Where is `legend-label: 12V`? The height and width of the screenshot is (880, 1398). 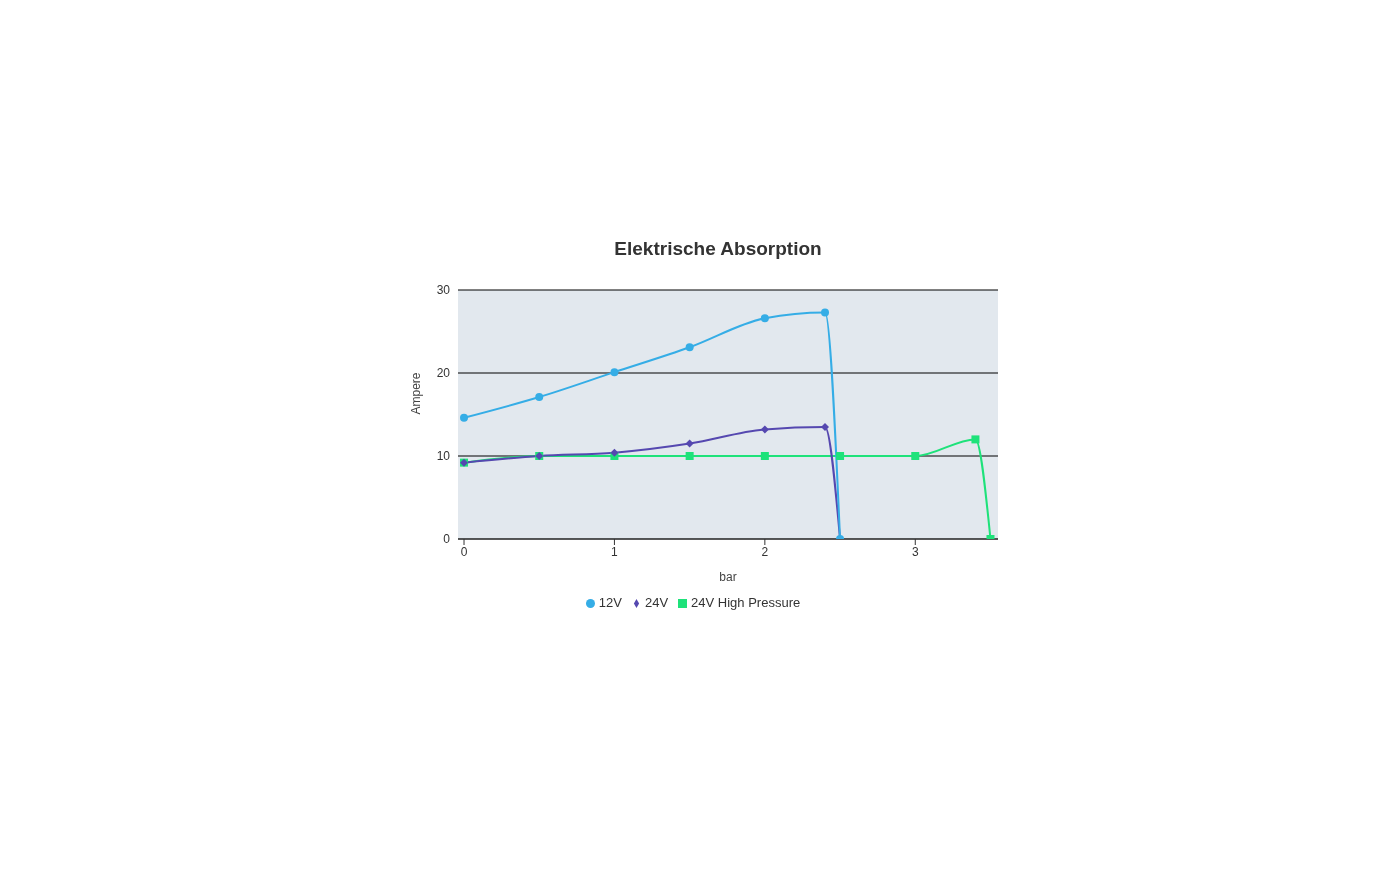
legend-label: 12V is located at coordinates (610, 602).